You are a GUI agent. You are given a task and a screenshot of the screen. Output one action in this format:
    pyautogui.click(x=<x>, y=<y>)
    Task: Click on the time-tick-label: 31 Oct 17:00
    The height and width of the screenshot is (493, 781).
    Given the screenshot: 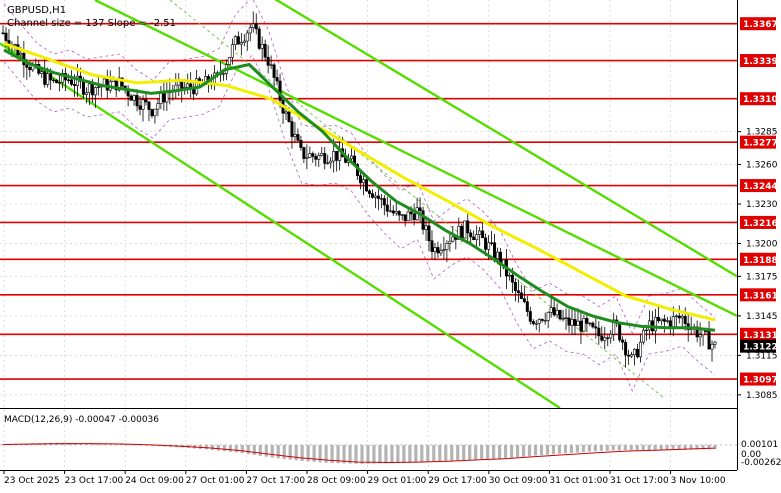 What is the action you would take?
    pyautogui.click(x=639, y=481)
    